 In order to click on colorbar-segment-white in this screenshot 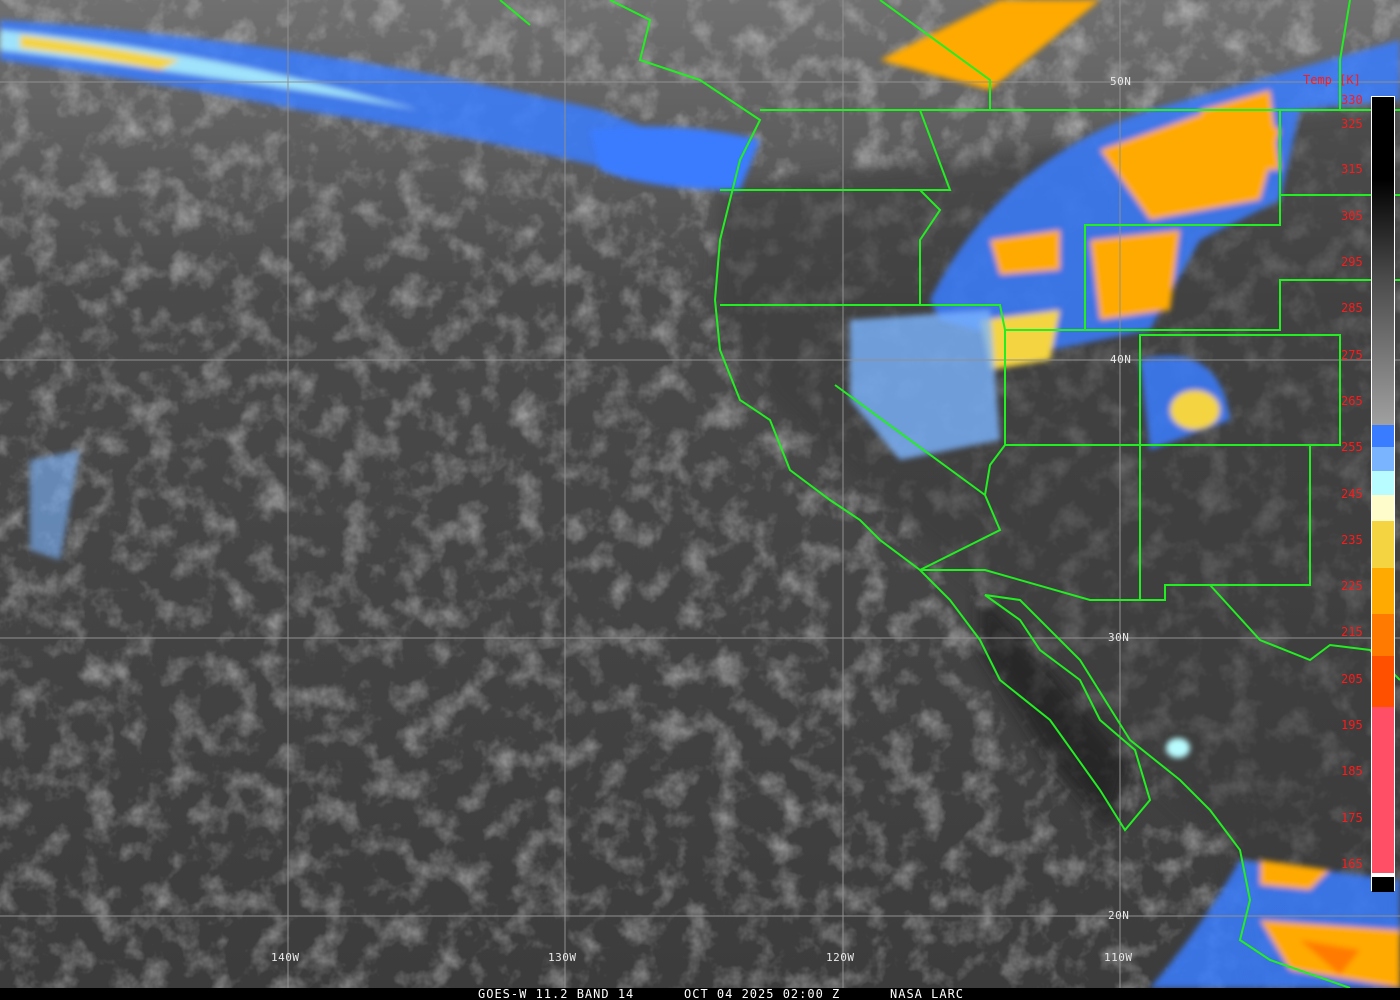, I will do `click(1383, 875)`.